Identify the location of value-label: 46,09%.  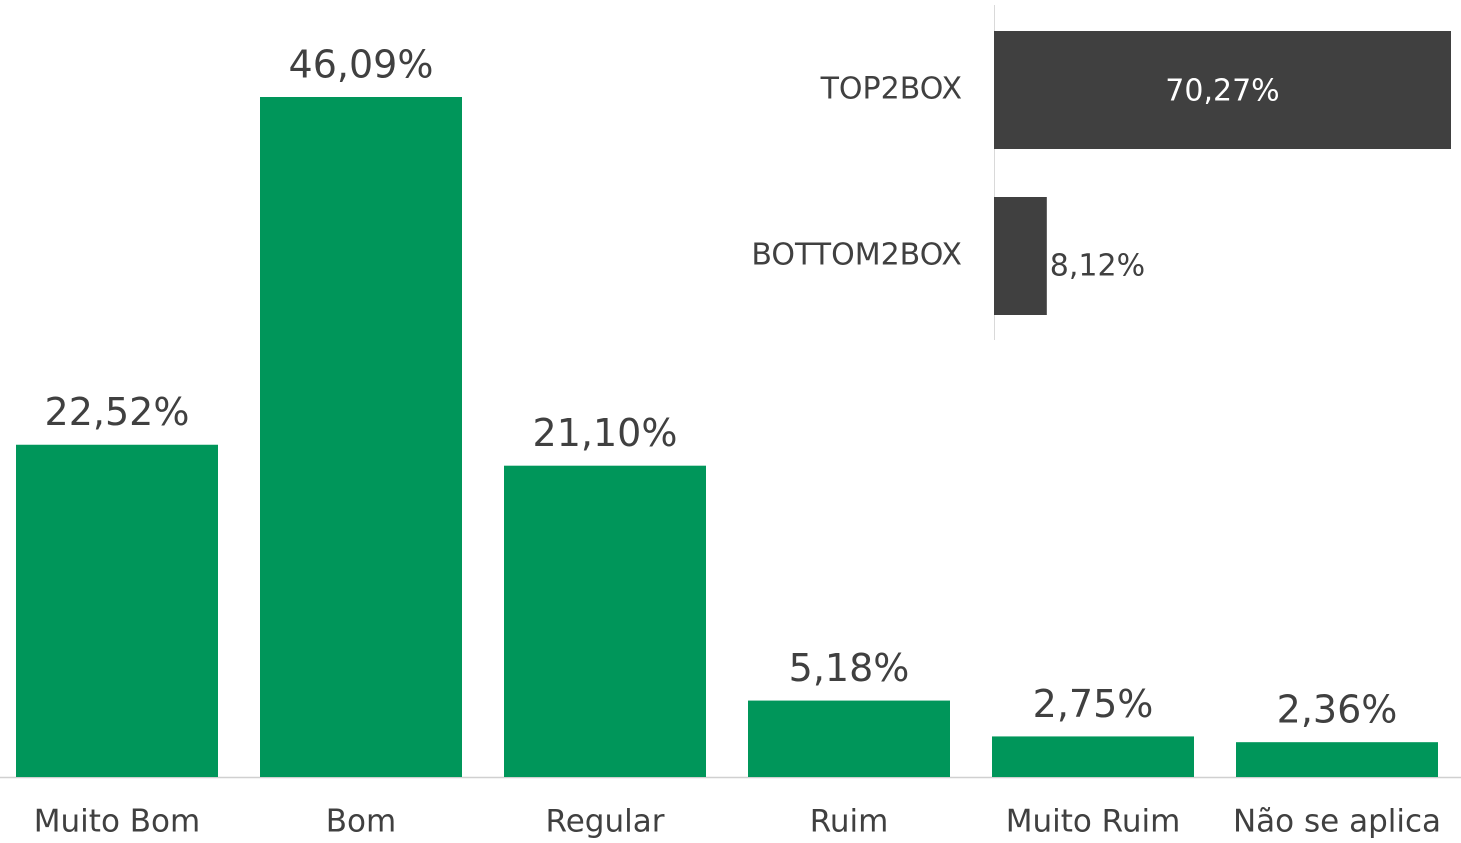
(361, 65).